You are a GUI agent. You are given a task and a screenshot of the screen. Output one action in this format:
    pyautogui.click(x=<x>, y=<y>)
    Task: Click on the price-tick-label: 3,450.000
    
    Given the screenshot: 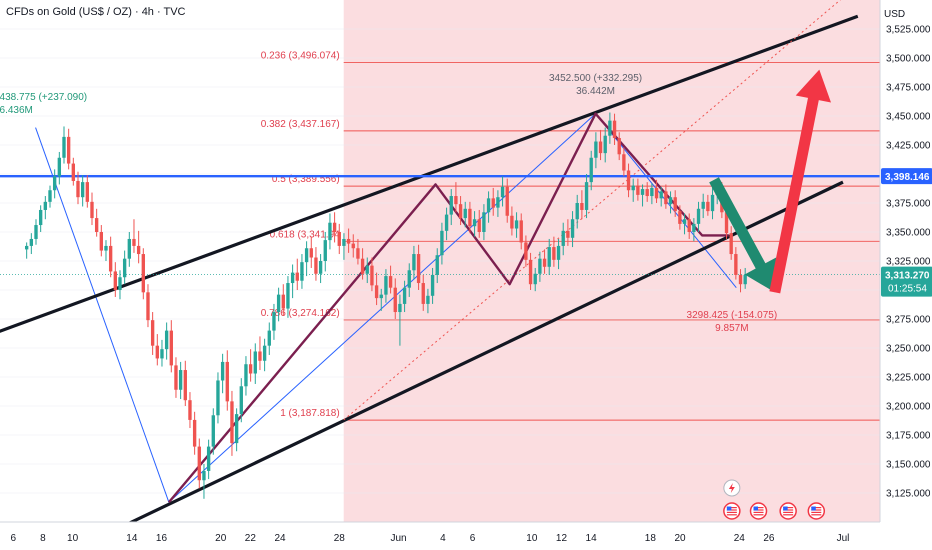 What is the action you would take?
    pyautogui.click(x=908, y=117)
    